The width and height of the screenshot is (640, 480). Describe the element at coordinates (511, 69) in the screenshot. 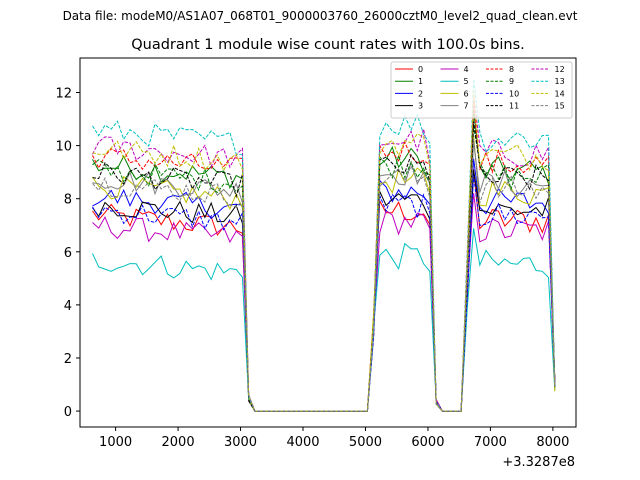

I see `legend-label-8: 8` at that location.